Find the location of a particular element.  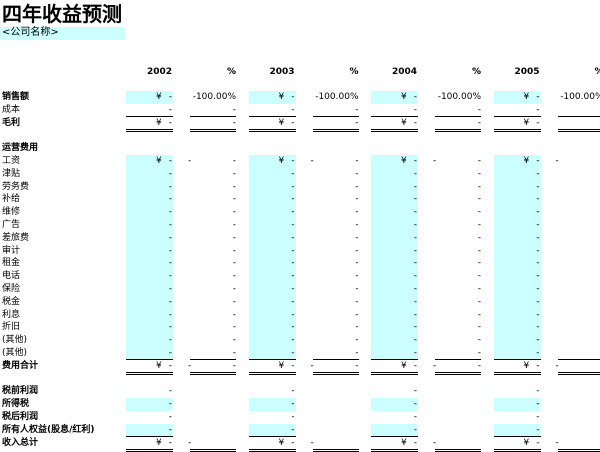

row-label: 工资 is located at coordinates (11, 161).